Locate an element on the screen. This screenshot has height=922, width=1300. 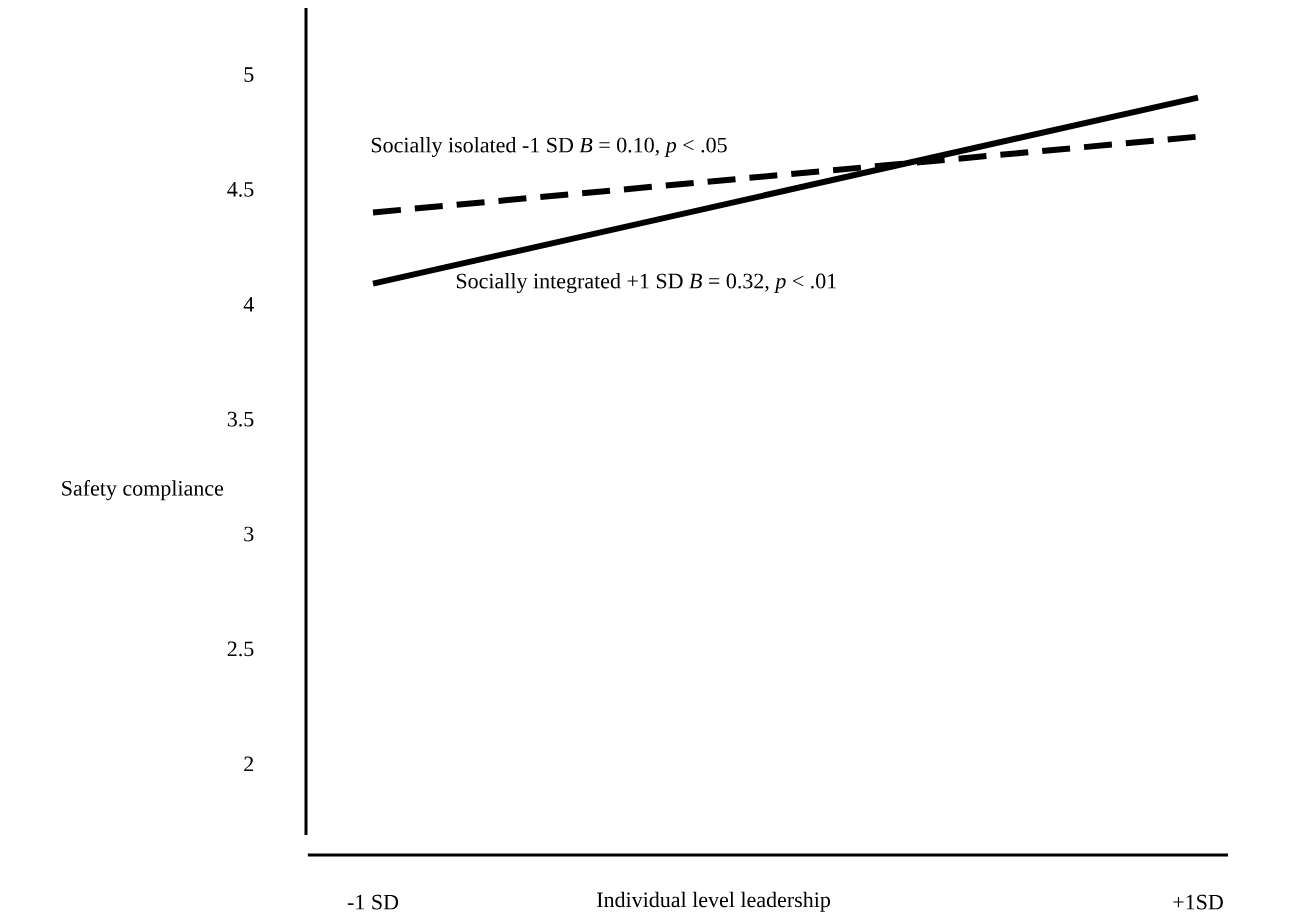
x-tick-label: -1 SD is located at coordinates (373, 902).